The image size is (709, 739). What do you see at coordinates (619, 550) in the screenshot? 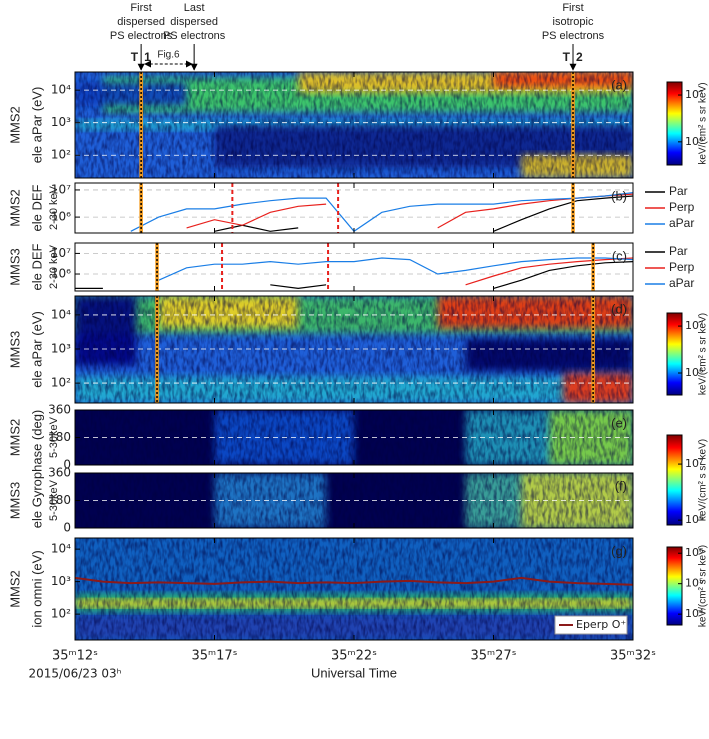
I see `panel-label: (g)` at bounding box center [619, 550].